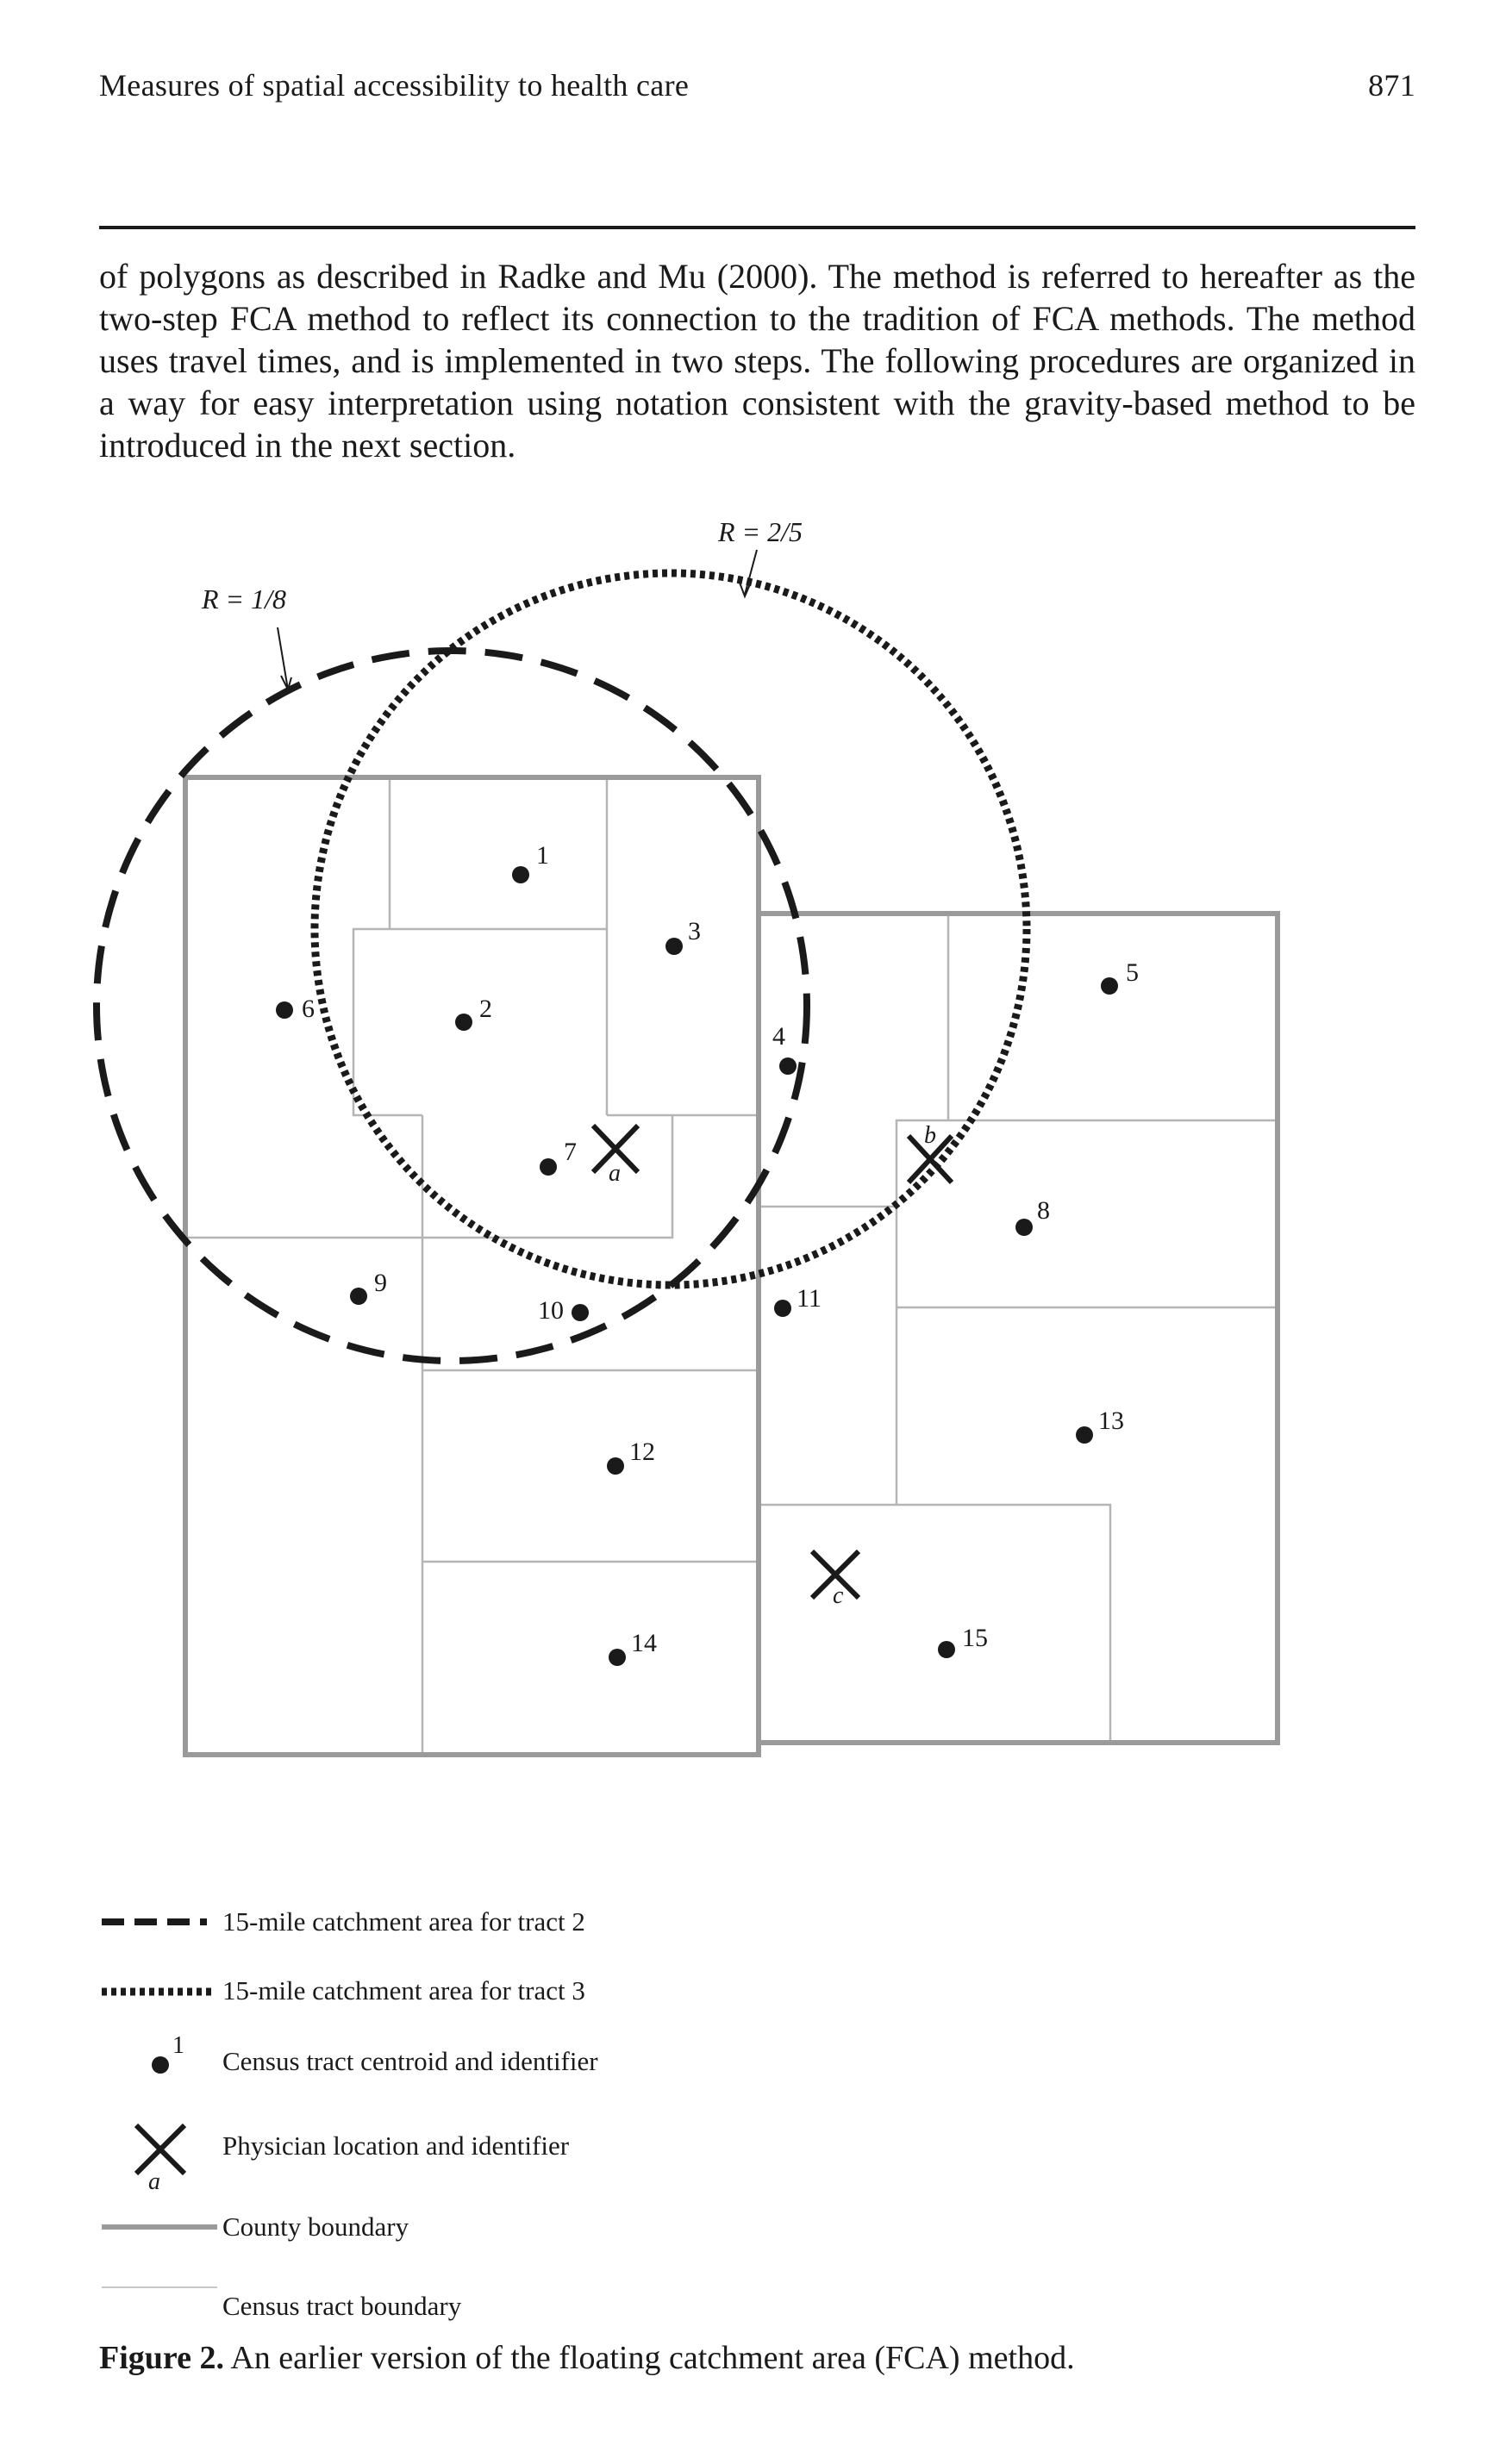  I want to click on tract-label-6: 6, so click(308, 1009).